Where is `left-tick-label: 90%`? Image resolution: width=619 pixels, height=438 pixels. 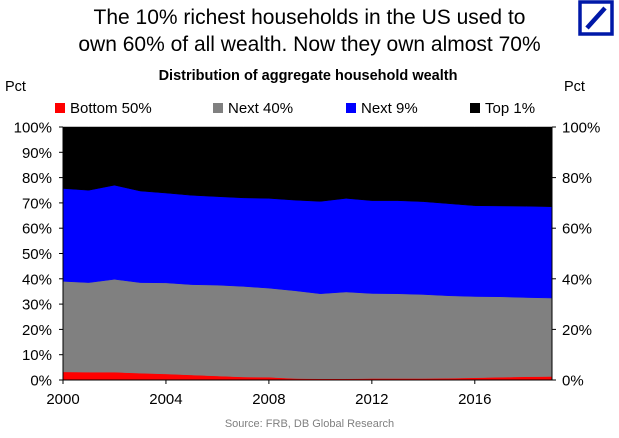
left-tick-label: 90% is located at coordinates (37, 153).